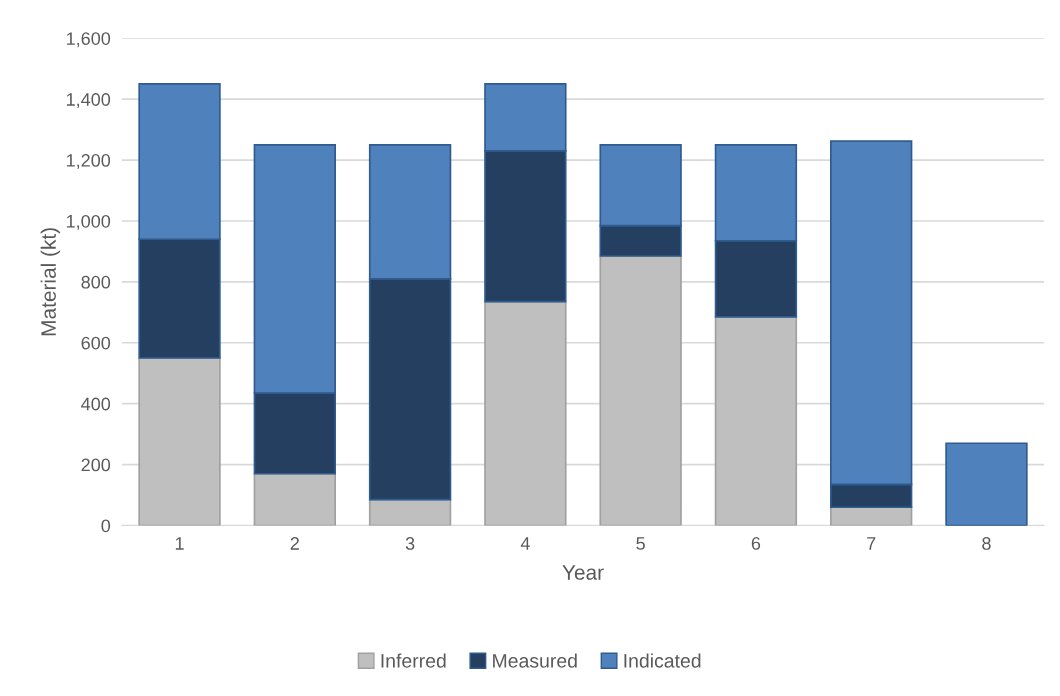 This screenshot has width=1060, height=696. Describe the element at coordinates (88, 101) in the screenshot. I see `y-tick-label: 1,400` at that location.